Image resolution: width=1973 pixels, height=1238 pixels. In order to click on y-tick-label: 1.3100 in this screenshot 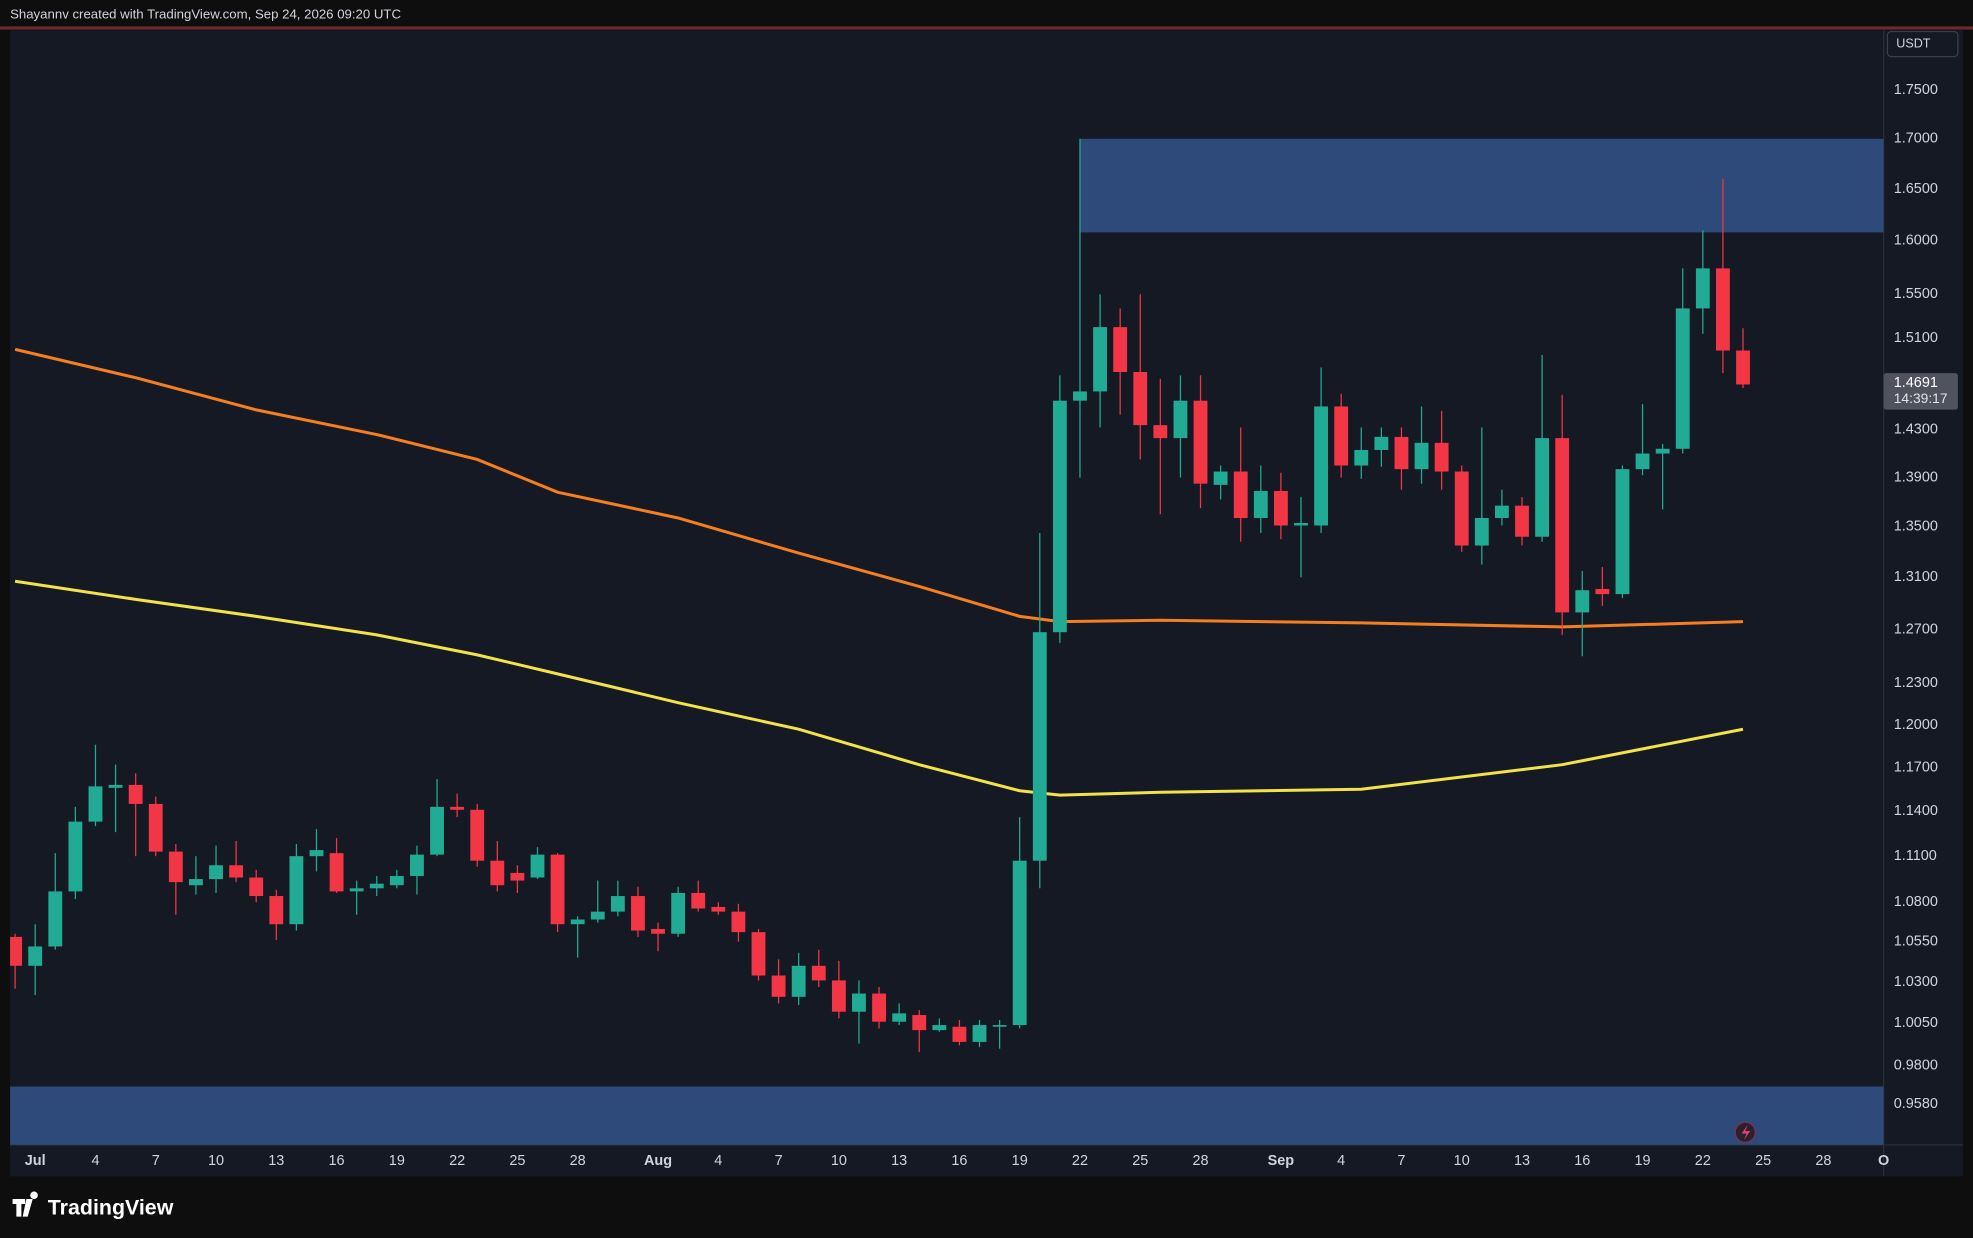, I will do `click(1916, 577)`.